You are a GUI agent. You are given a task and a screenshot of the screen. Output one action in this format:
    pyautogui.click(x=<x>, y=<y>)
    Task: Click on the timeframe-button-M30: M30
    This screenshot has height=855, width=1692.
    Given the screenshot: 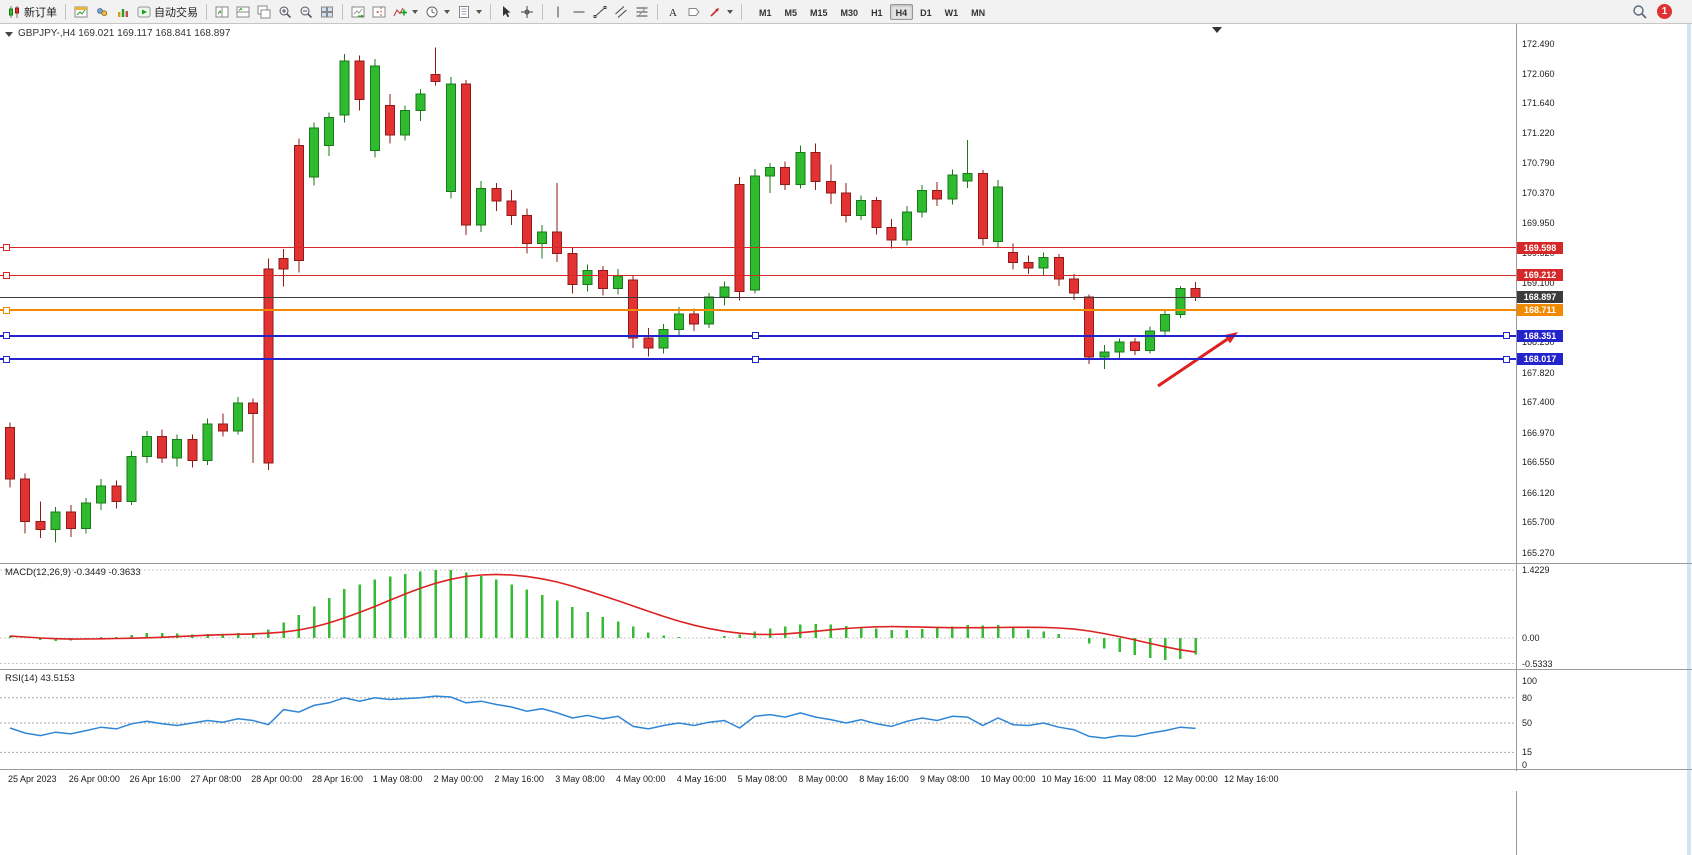 What is the action you would take?
    pyautogui.click(x=850, y=12)
    